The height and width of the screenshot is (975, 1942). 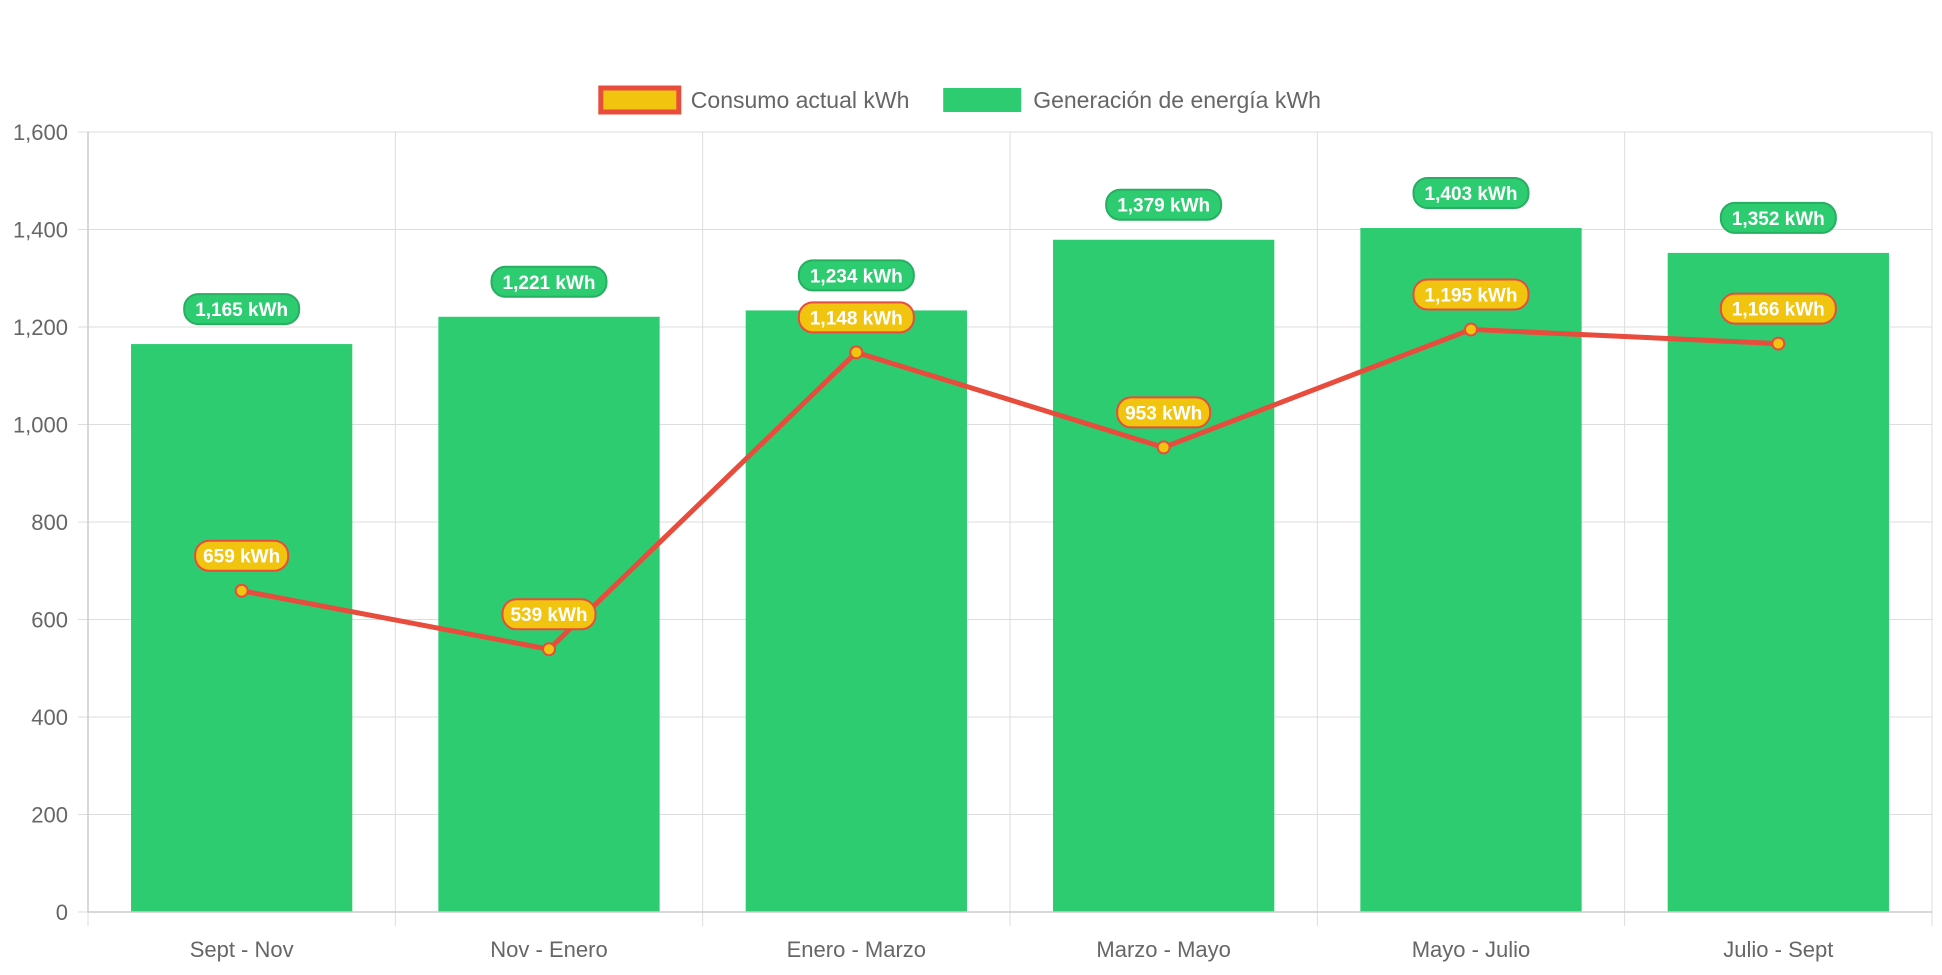 I want to click on data-label-generacion: 1,221 kWh, so click(x=549, y=283).